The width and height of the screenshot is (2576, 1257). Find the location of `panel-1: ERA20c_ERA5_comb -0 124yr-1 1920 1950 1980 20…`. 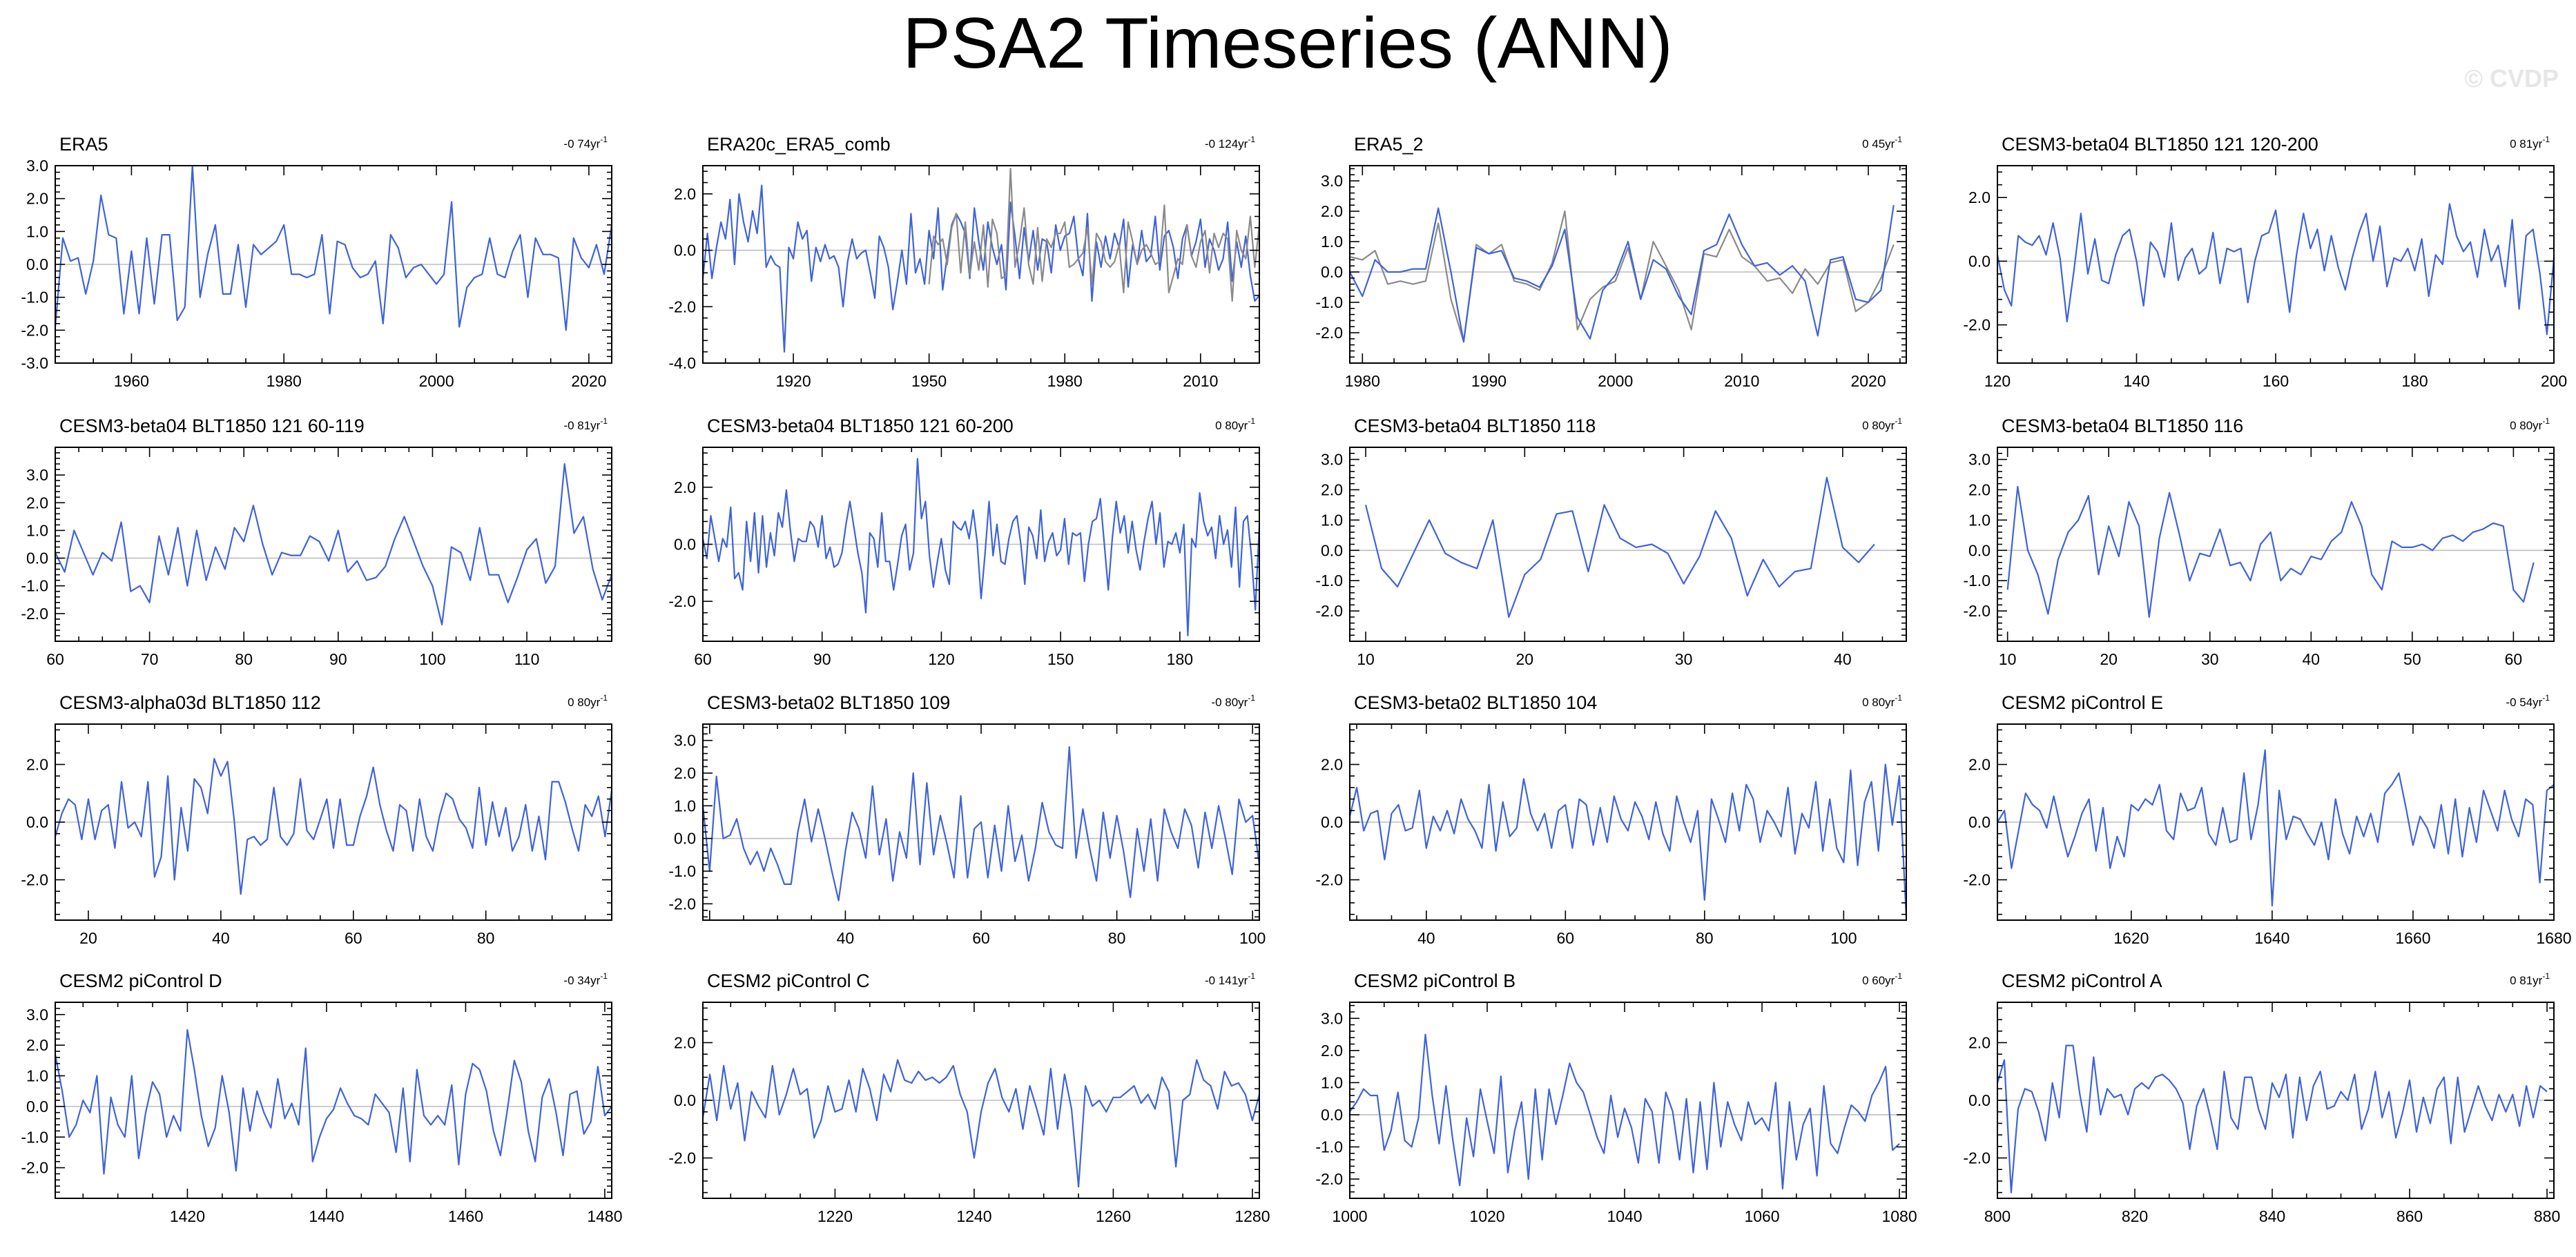

panel-1: ERA20c_ERA5_comb -0 124yr-1 1920 1950 1980 20… is located at coordinates (965, 262).